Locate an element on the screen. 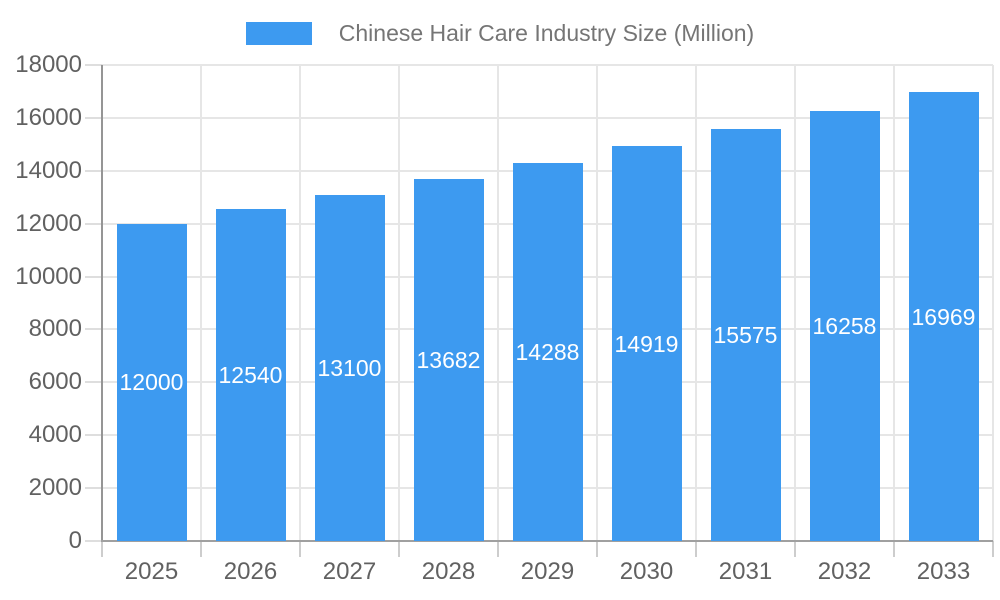 The height and width of the screenshot is (600, 1000). x-axis-category-label: 2029 is located at coordinates (547, 571).